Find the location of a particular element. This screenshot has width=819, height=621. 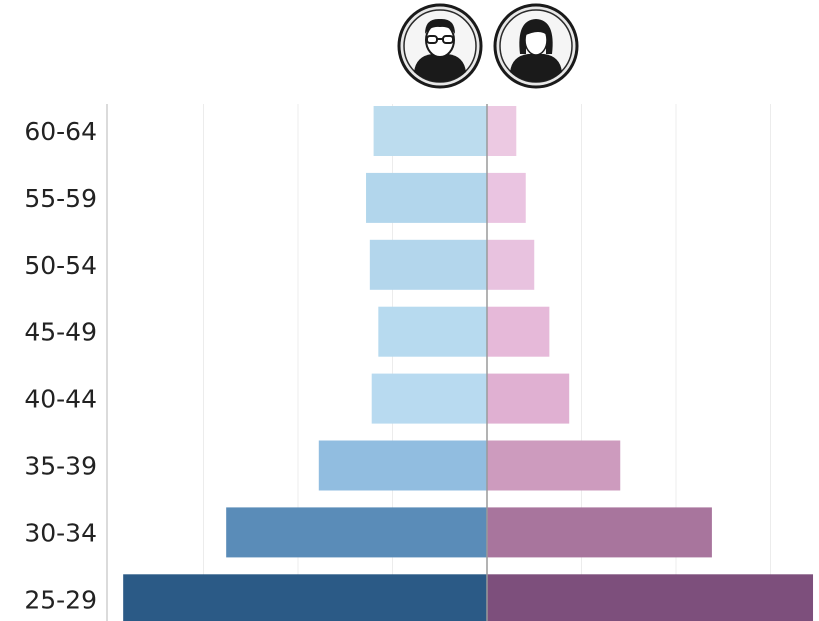

y-tick-label: 50-54 is located at coordinates (60, 265).